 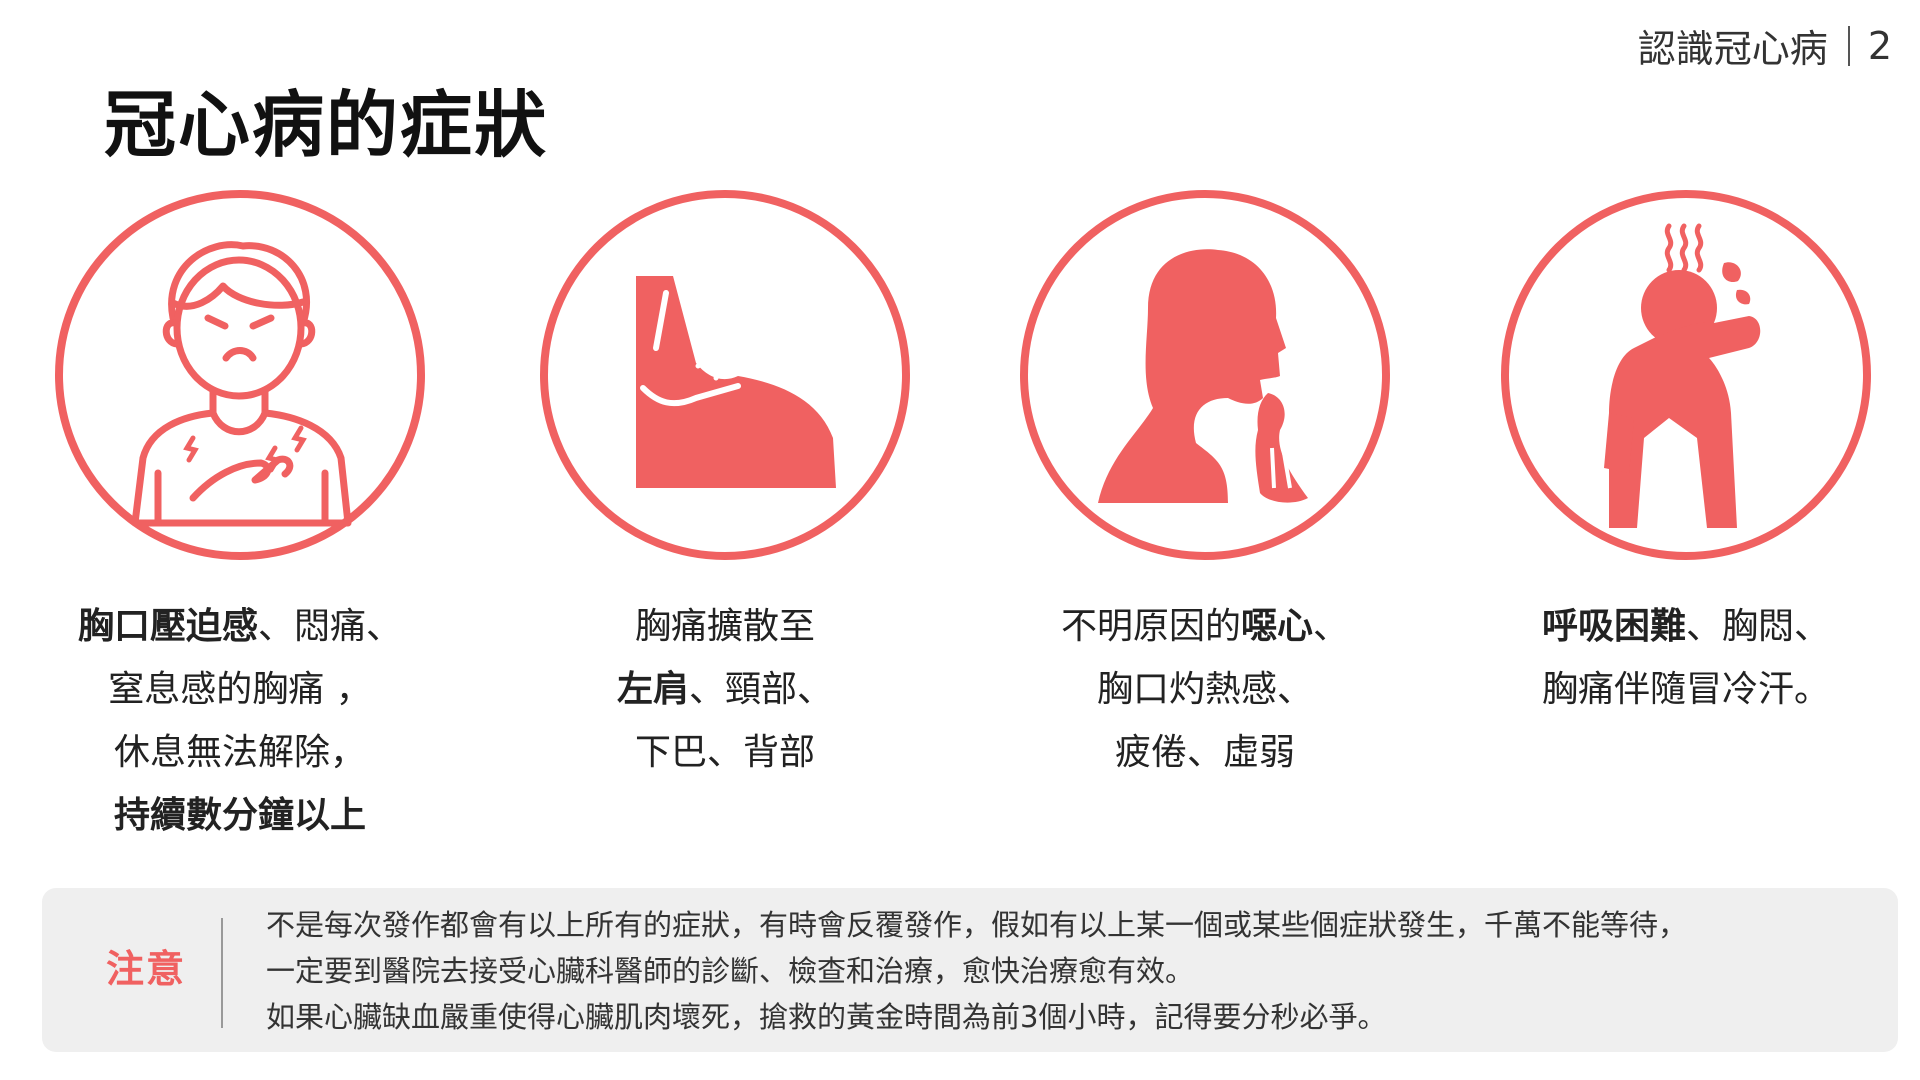 What do you see at coordinates (1331, 626) in the screenshot?
I see `text-seg: 、` at bounding box center [1331, 626].